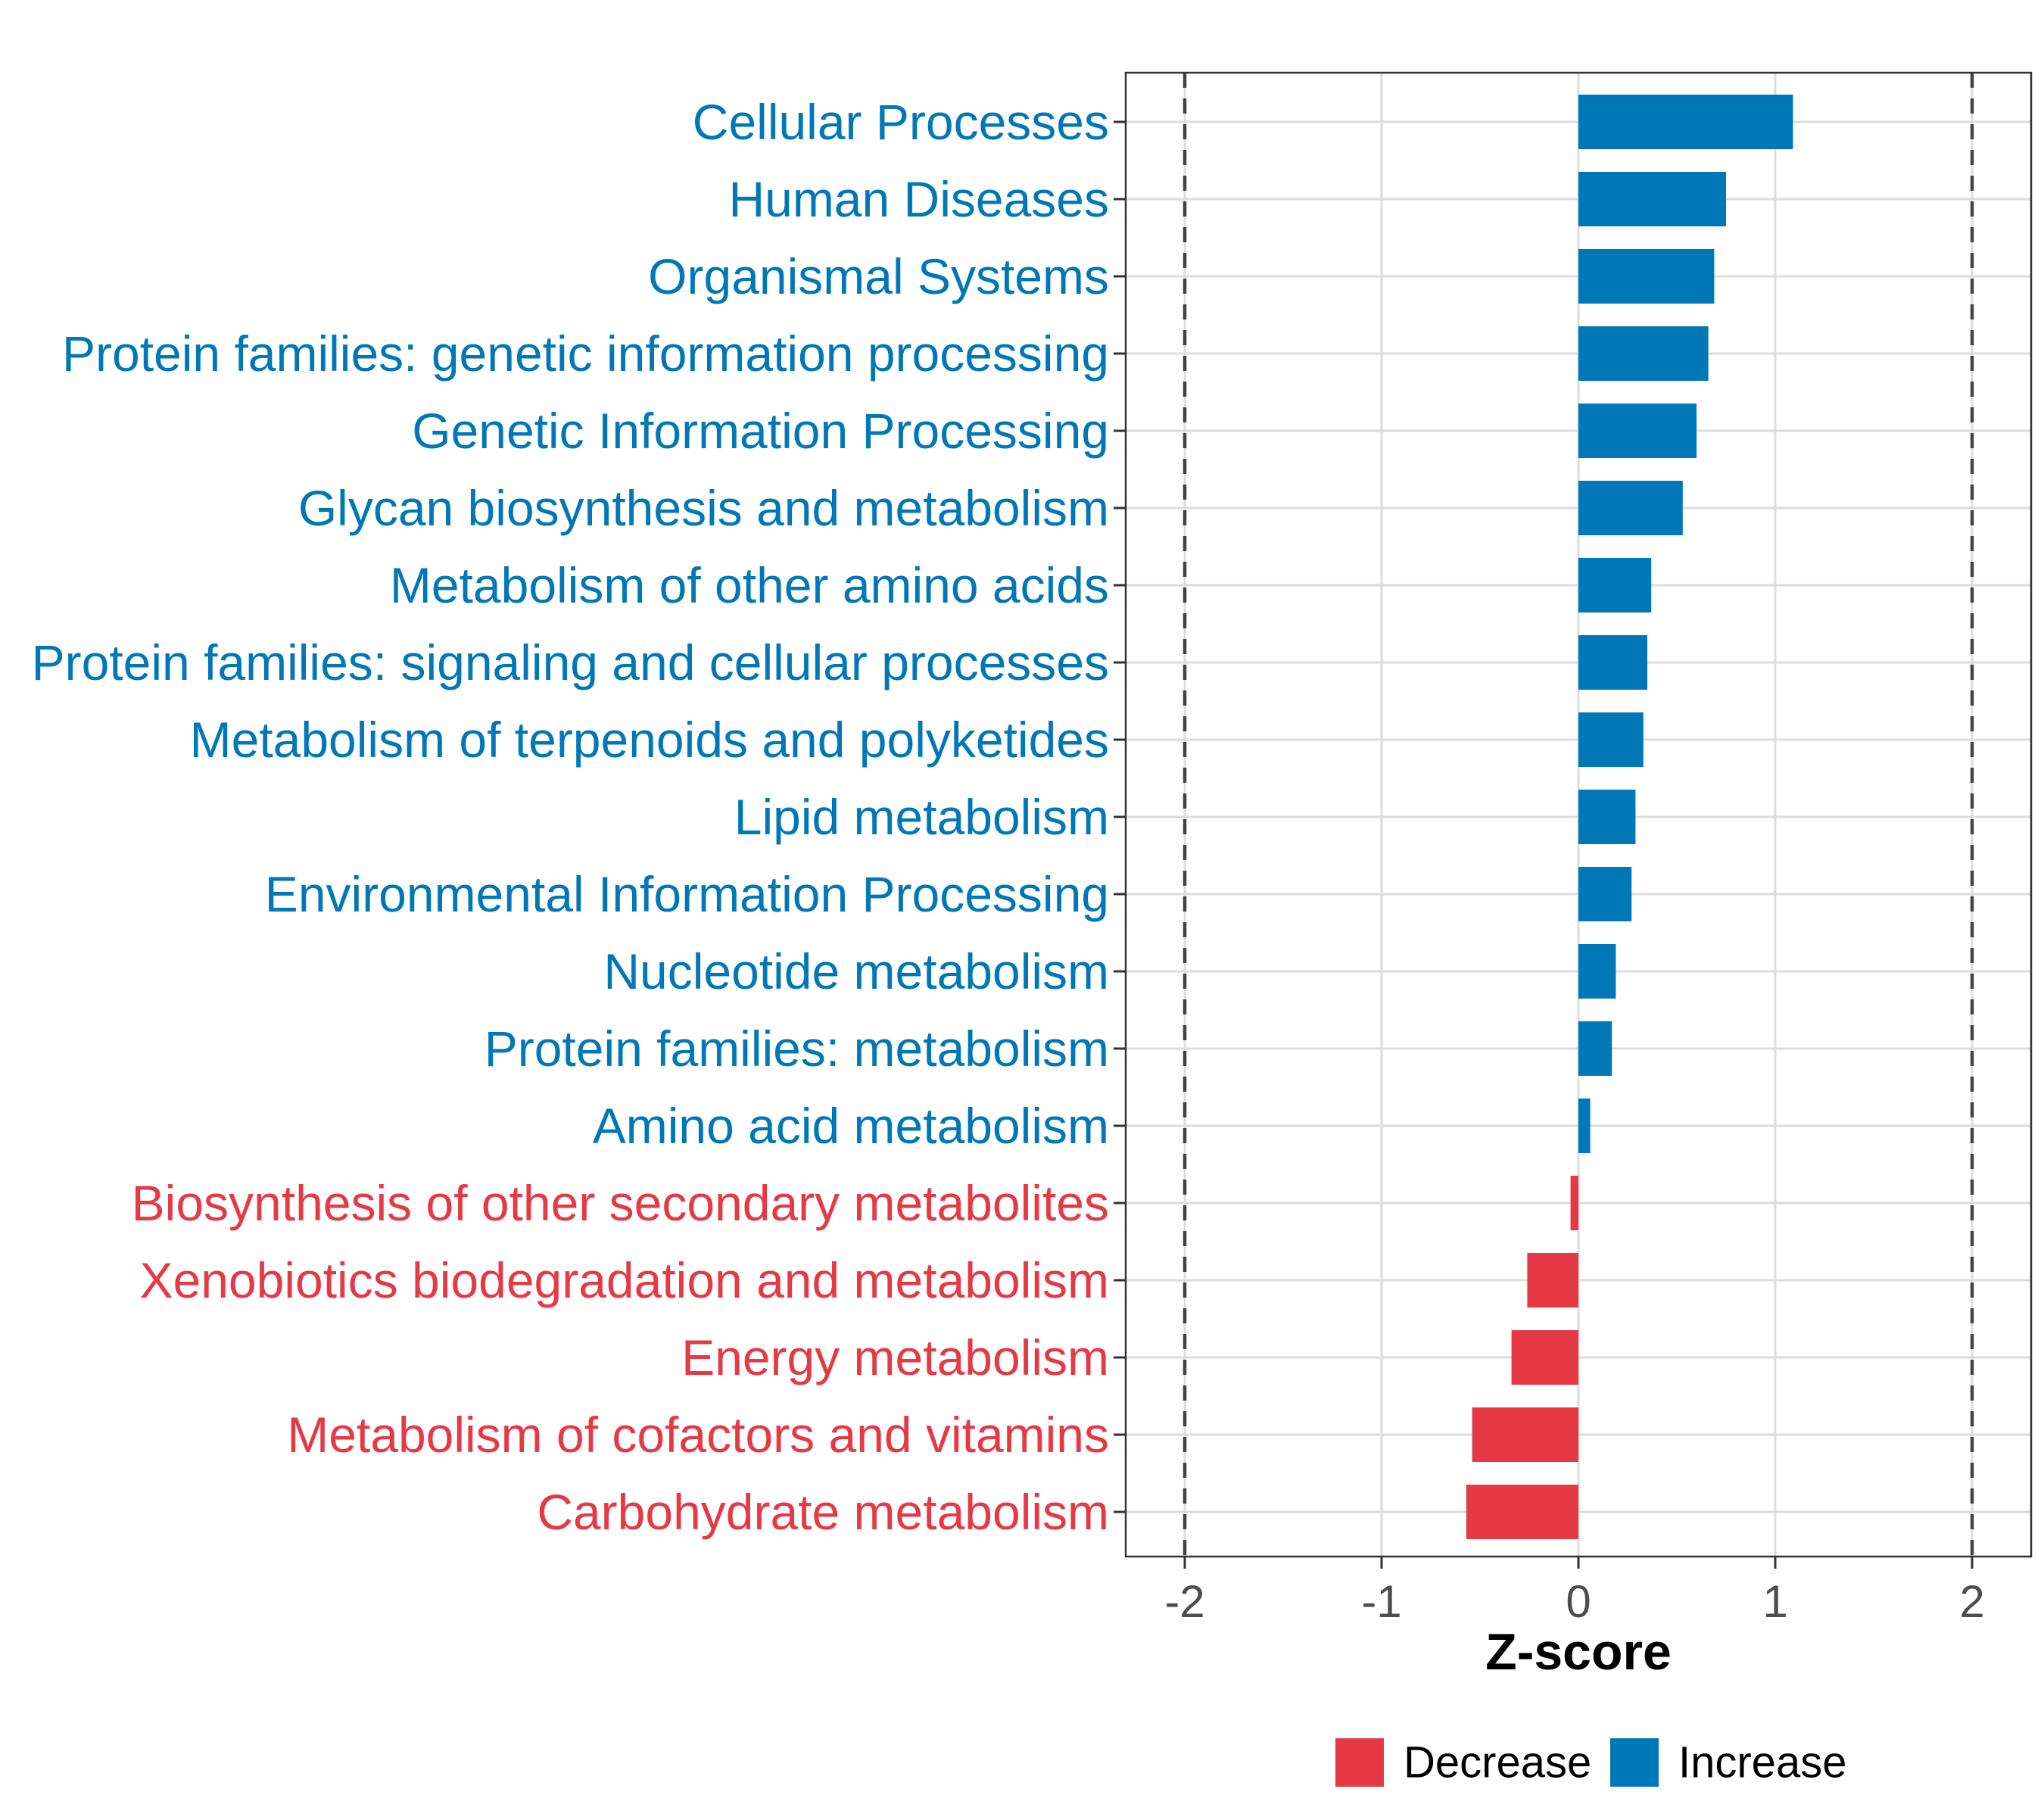  What do you see at coordinates (1774, 1601) in the screenshot?
I see `x-tick-label: 1` at bounding box center [1774, 1601].